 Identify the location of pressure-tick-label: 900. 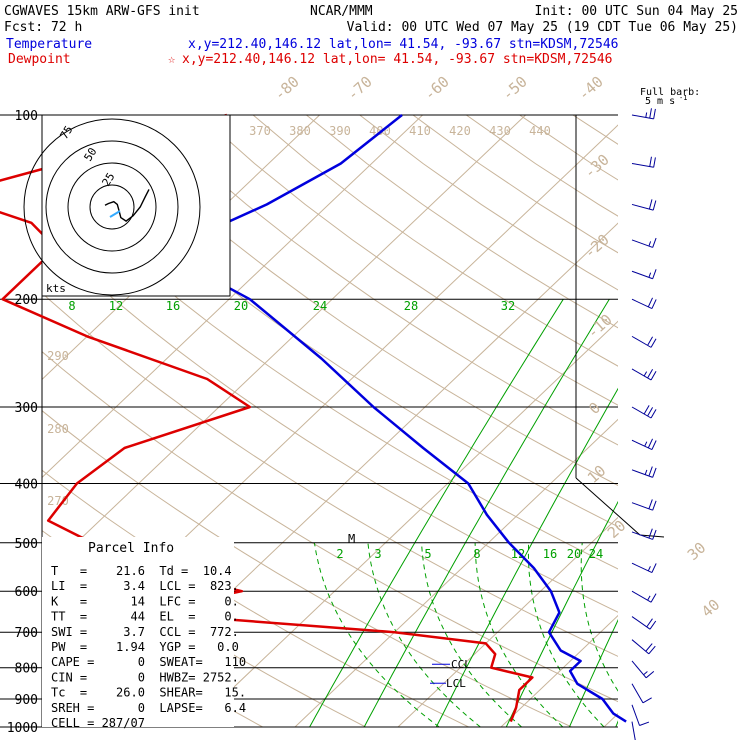
(26, 700).